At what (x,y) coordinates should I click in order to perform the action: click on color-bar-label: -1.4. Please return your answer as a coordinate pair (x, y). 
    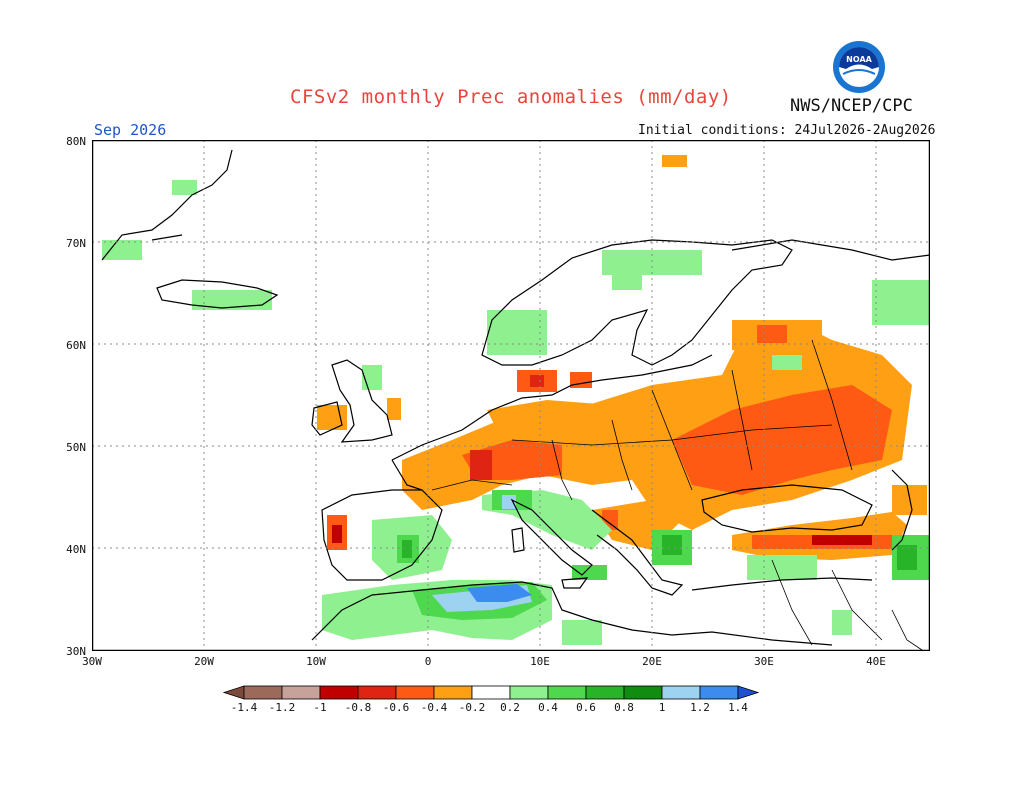
    Looking at the image, I should click on (244, 707).